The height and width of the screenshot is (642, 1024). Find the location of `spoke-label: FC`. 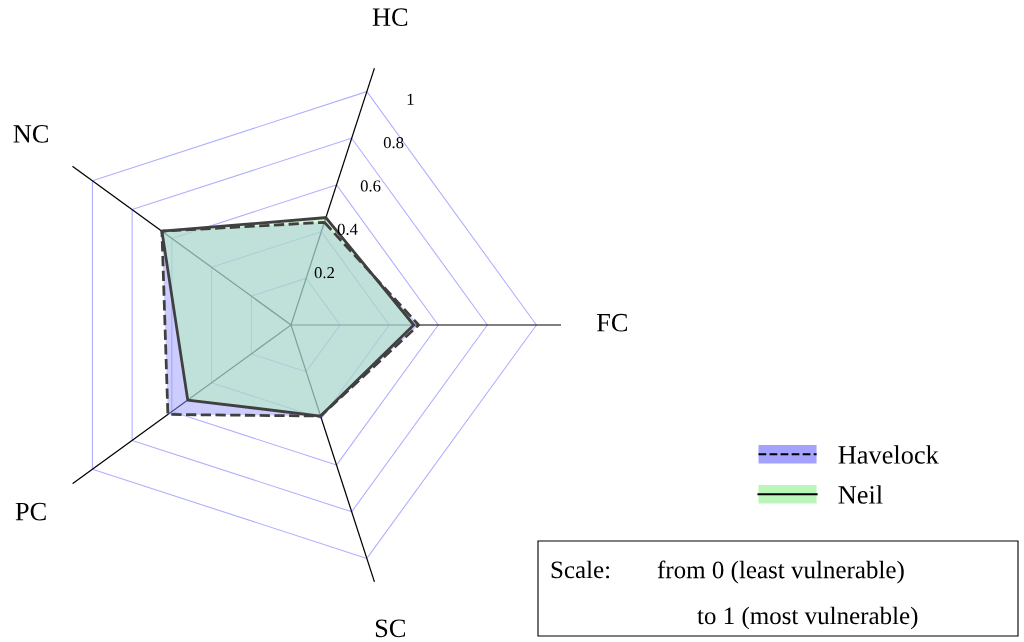

spoke-label: FC is located at coordinates (611, 322).